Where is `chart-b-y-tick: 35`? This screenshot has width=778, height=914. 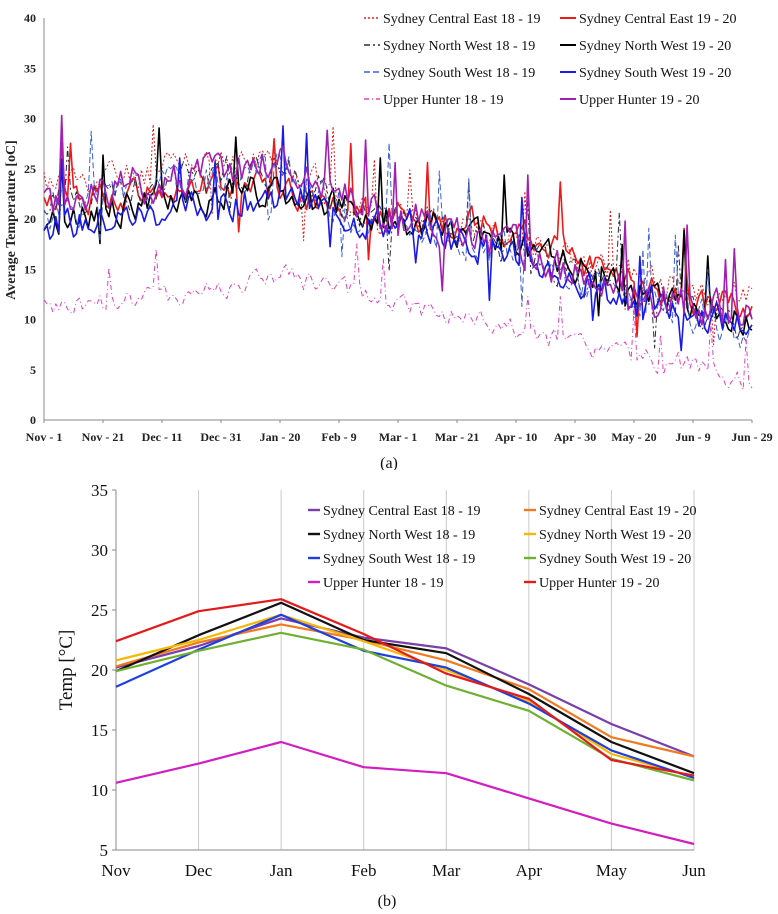
chart-b-y-tick: 35 is located at coordinates (99, 490).